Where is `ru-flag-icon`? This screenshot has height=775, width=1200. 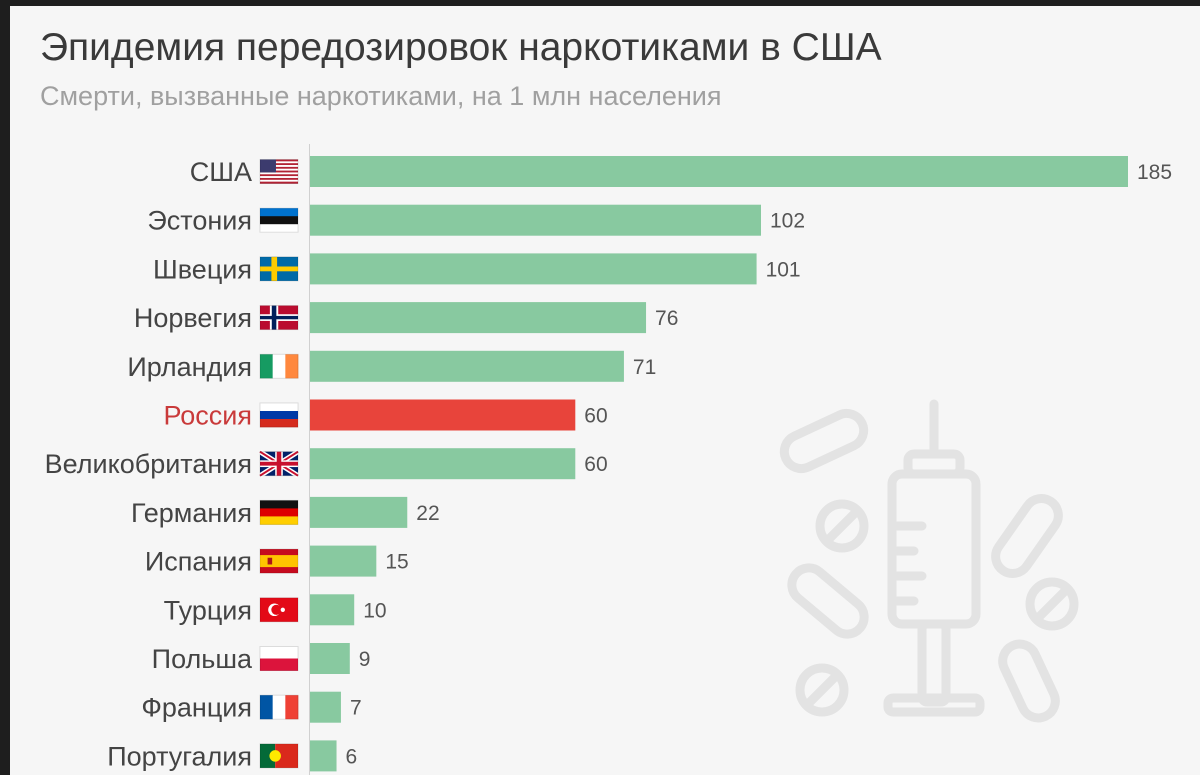
ru-flag-icon is located at coordinates (279, 415).